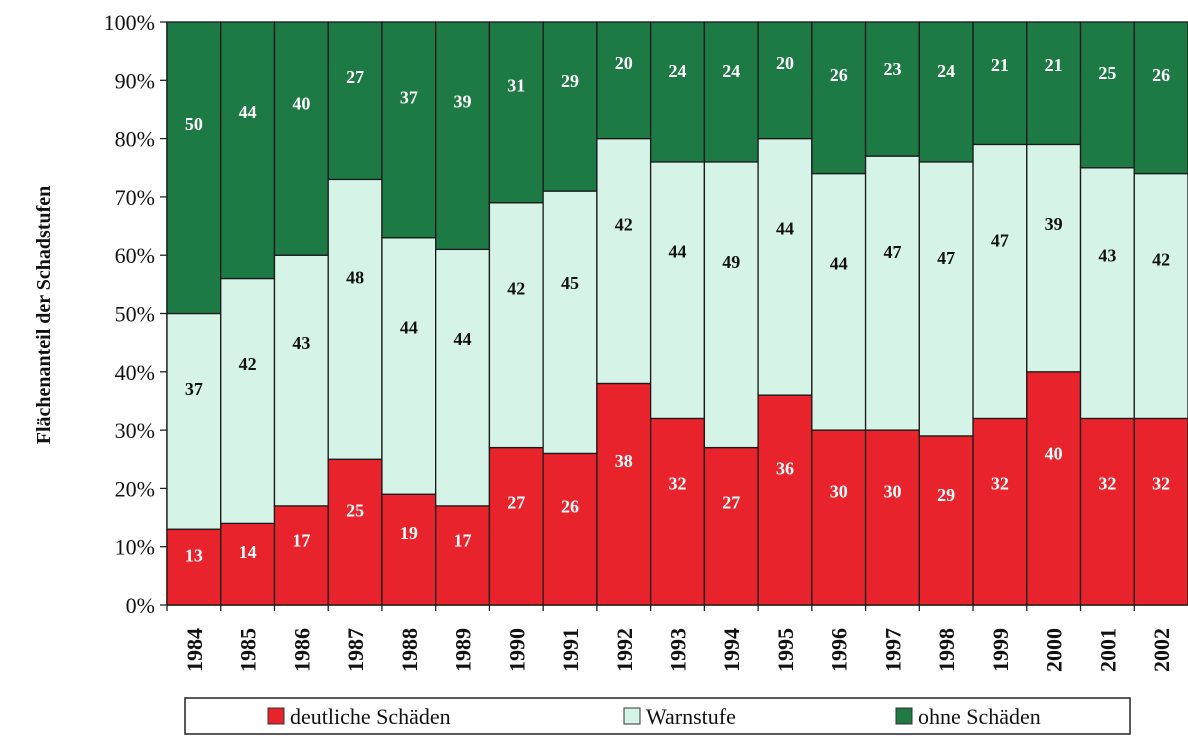 The height and width of the screenshot is (741, 1188). Describe the element at coordinates (892, 89) in the screenshot. I see `bar-segment-ohne-schaeden-1997` at that location.